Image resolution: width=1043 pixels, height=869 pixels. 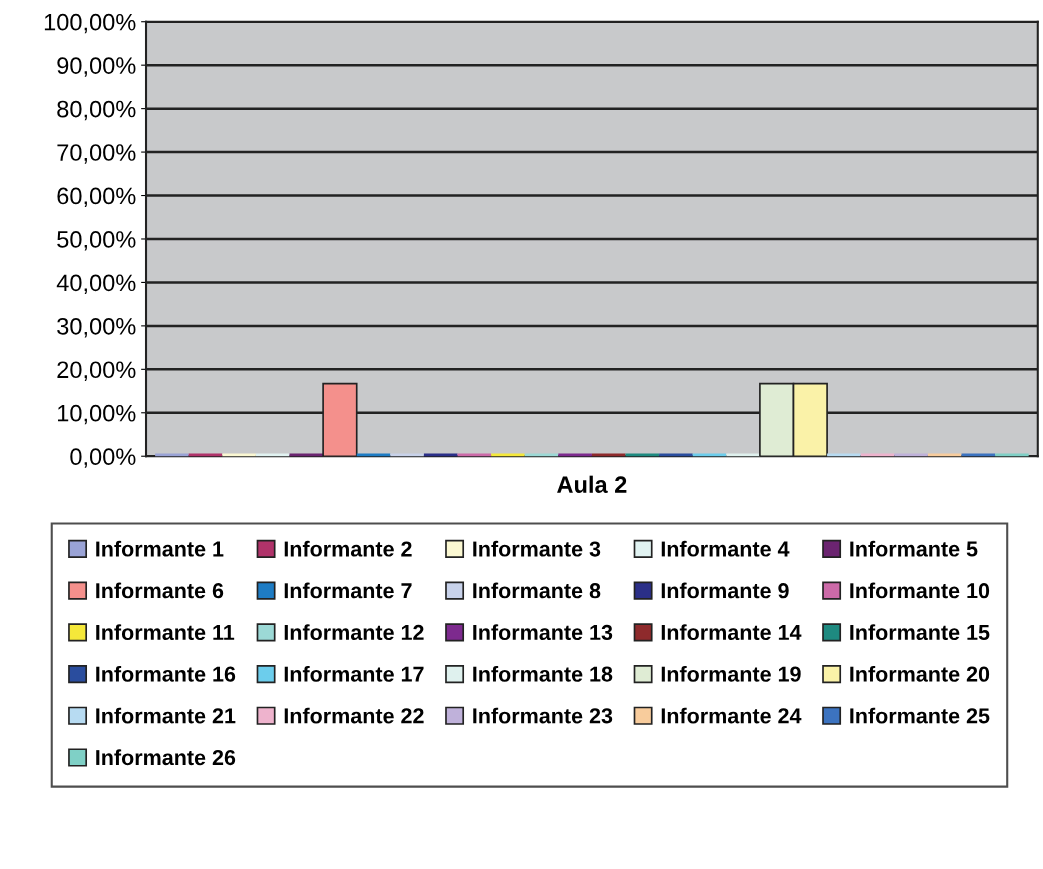 What do you see at coordinates (354, 715) in the screenshot?
I see `legend-label: Informante 22` at bounding box center [354, 715].